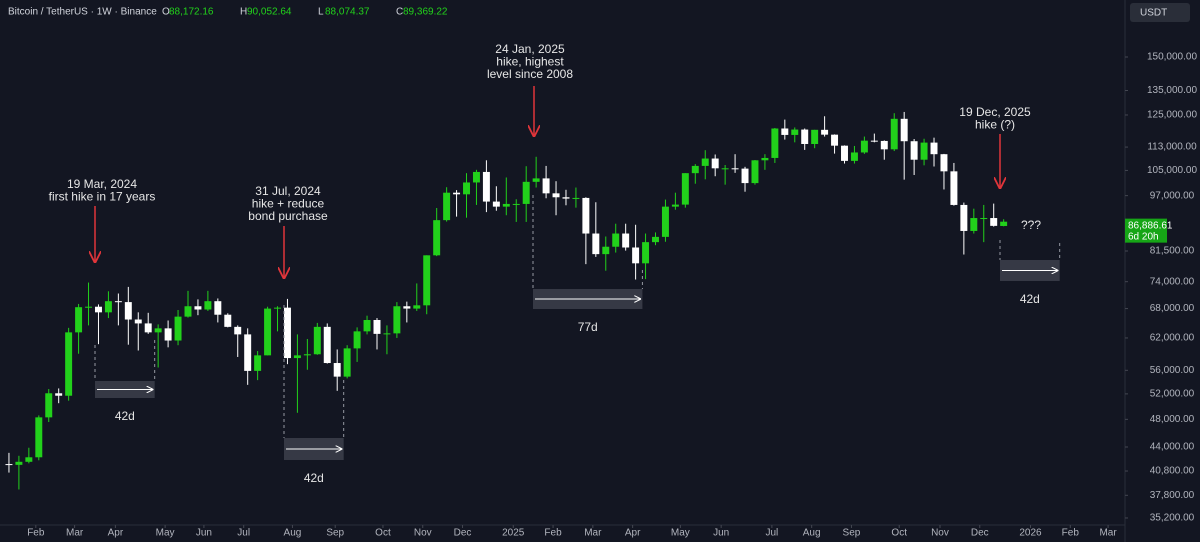 This screenshot has width=1200, height=542. Describe the element at coordinates (513, 533) in the screenshot. I see `x-tick-label: 2025` at that location.